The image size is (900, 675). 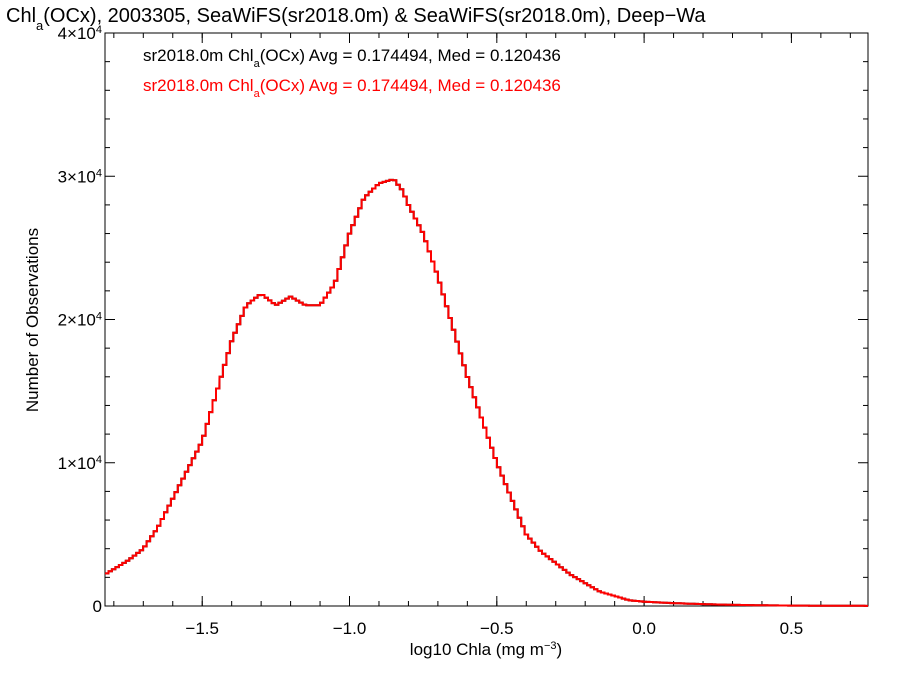 I want to click on title-subscript: a, so click(x=40, y=25).